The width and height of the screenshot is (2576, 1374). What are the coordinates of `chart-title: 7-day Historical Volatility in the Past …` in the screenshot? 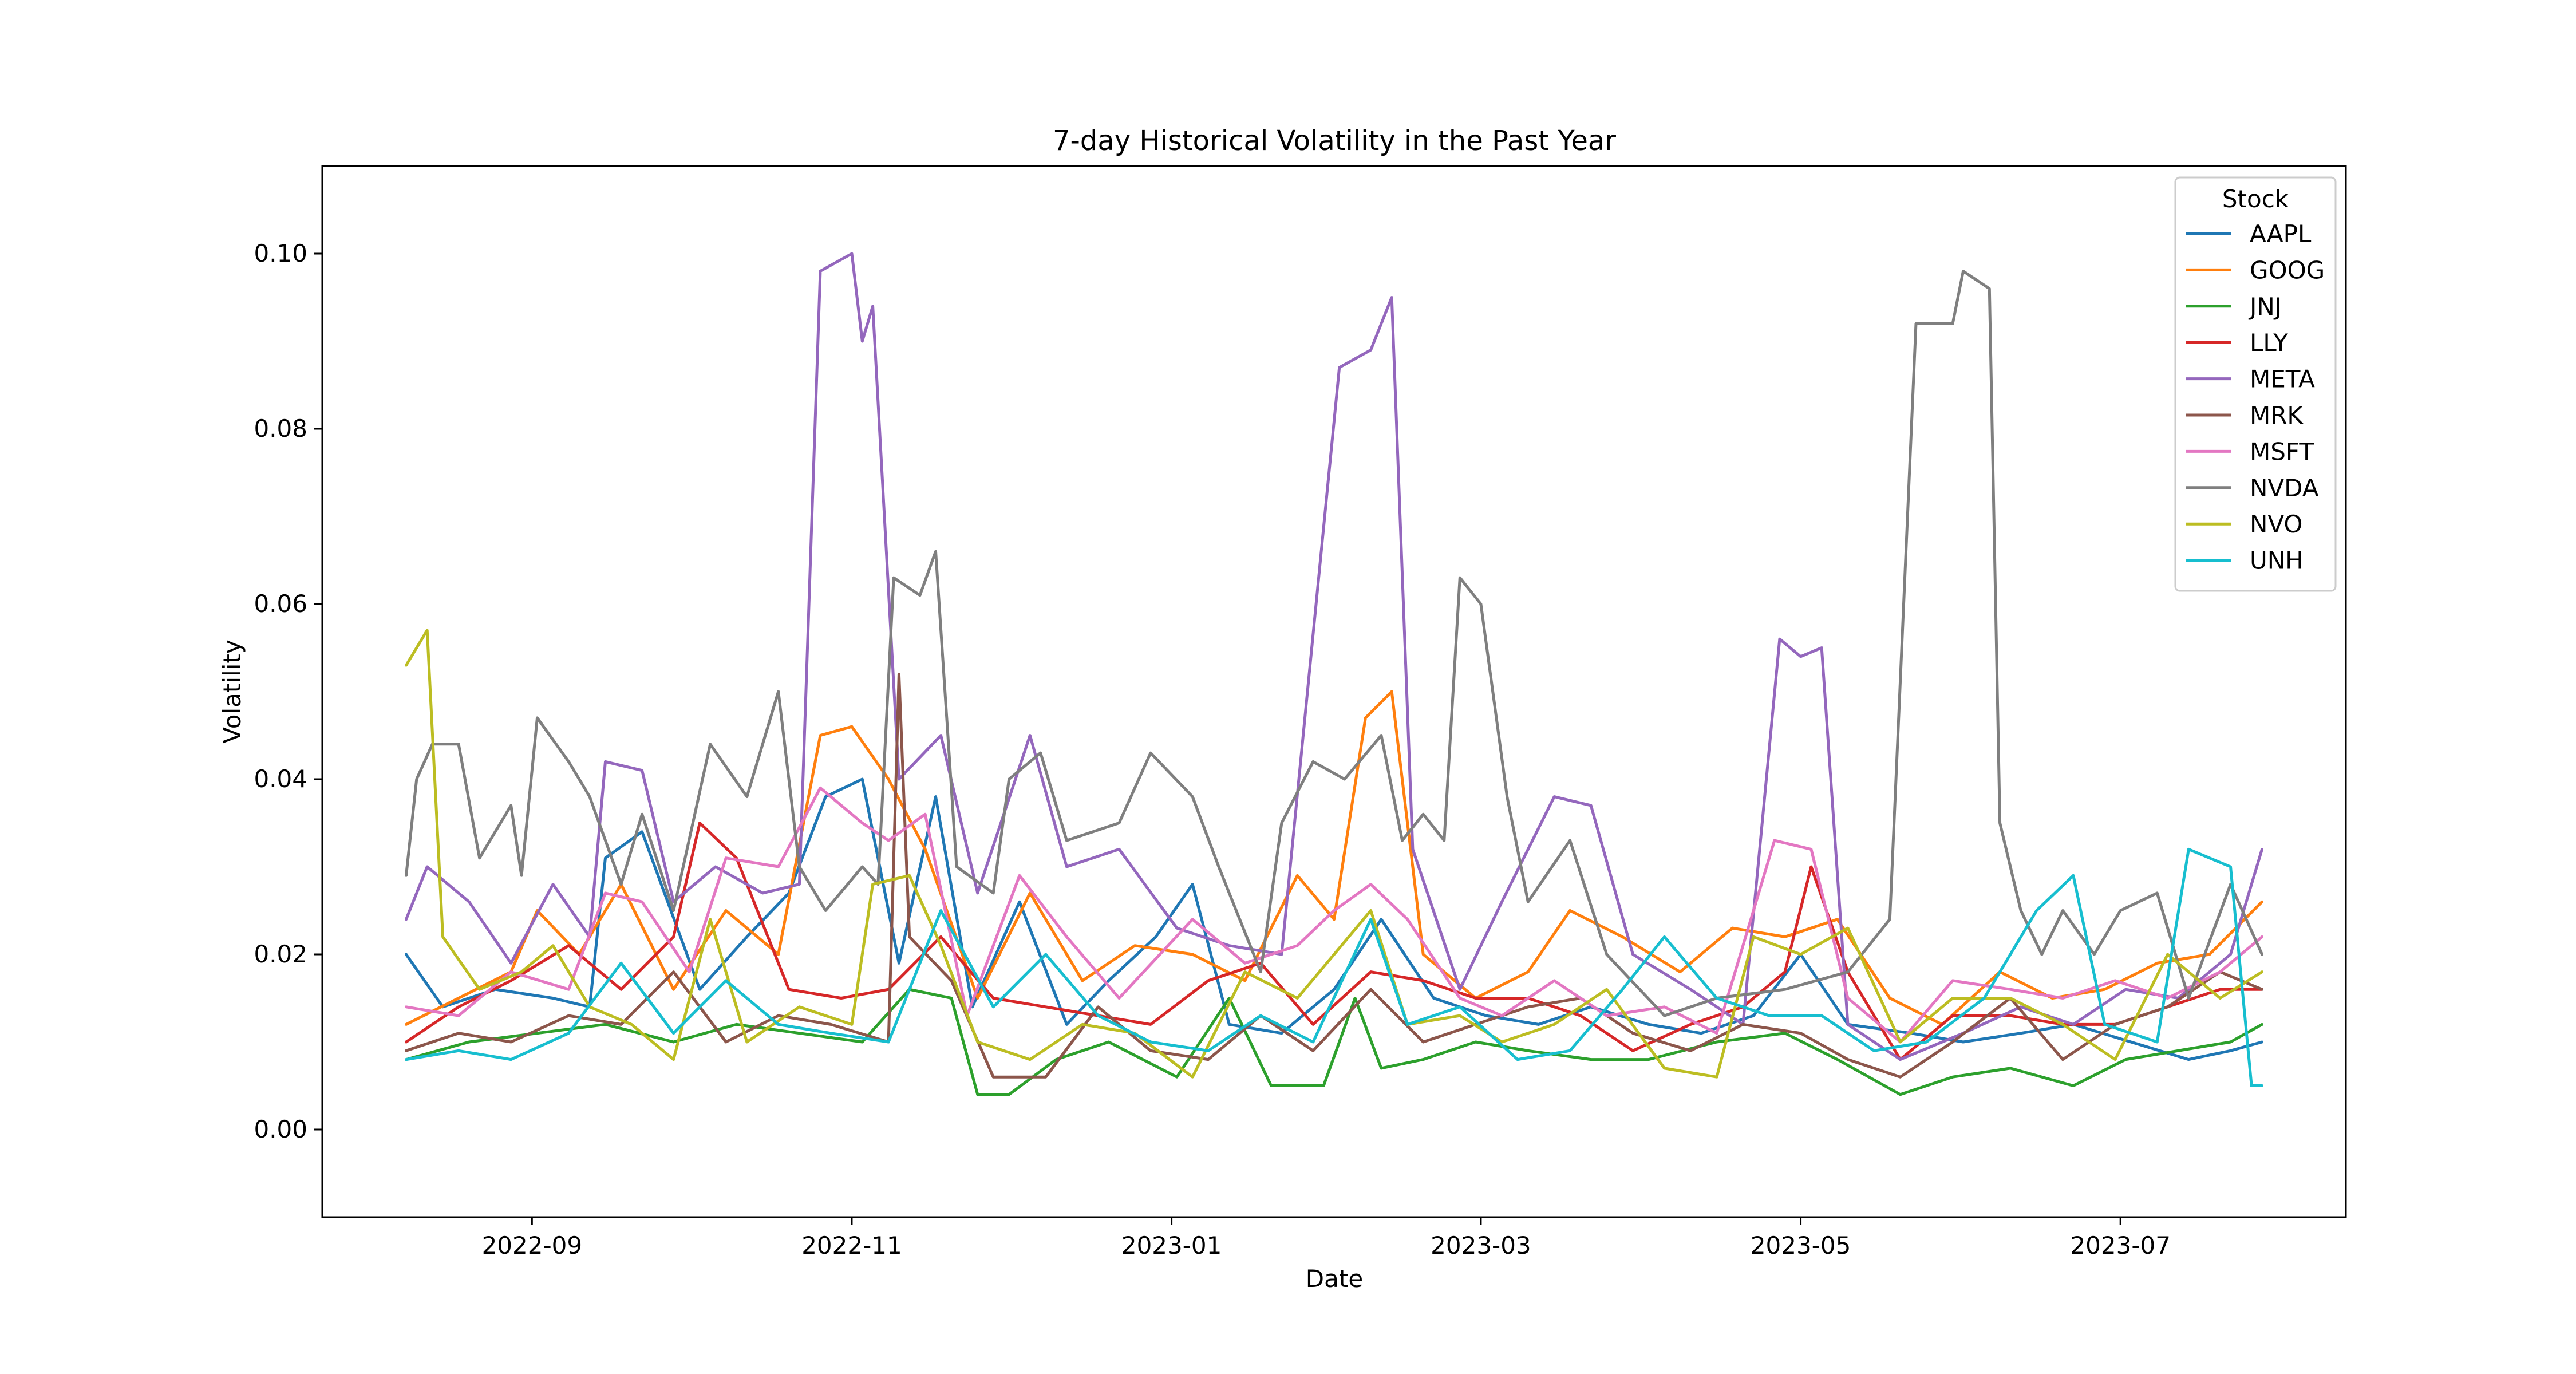 It's located at (1334, 141).